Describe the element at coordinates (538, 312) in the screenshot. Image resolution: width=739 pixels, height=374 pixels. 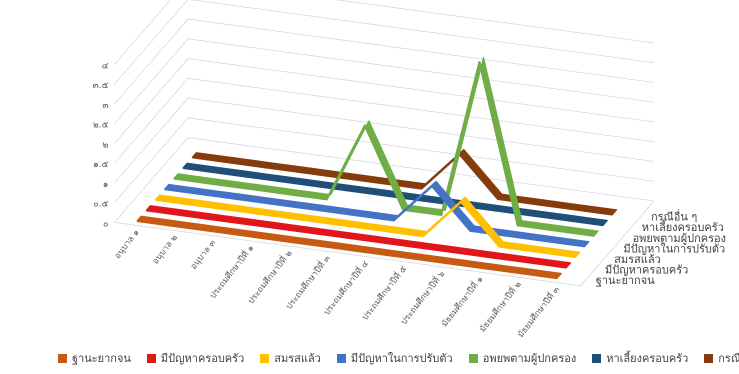
I see `x-tick-label: มัธยมศึกษาปีที่ ๓` at that location.